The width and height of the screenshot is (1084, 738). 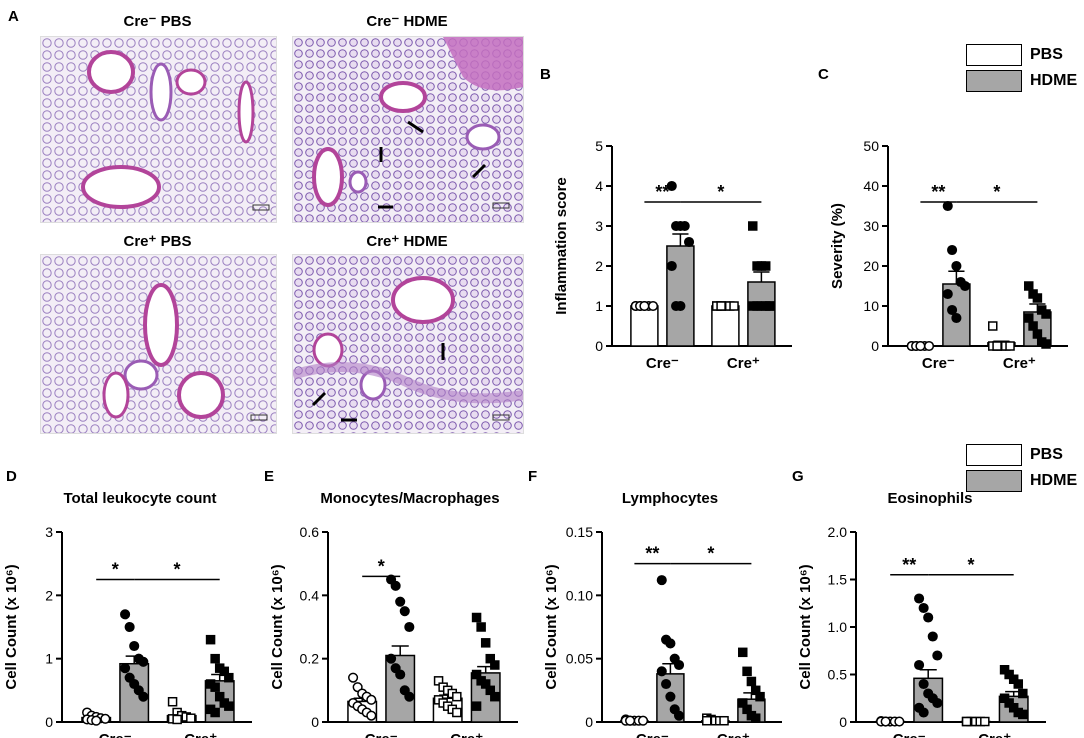 I want to click on y-tick-label: 0.10, so click(x=579, y=595).